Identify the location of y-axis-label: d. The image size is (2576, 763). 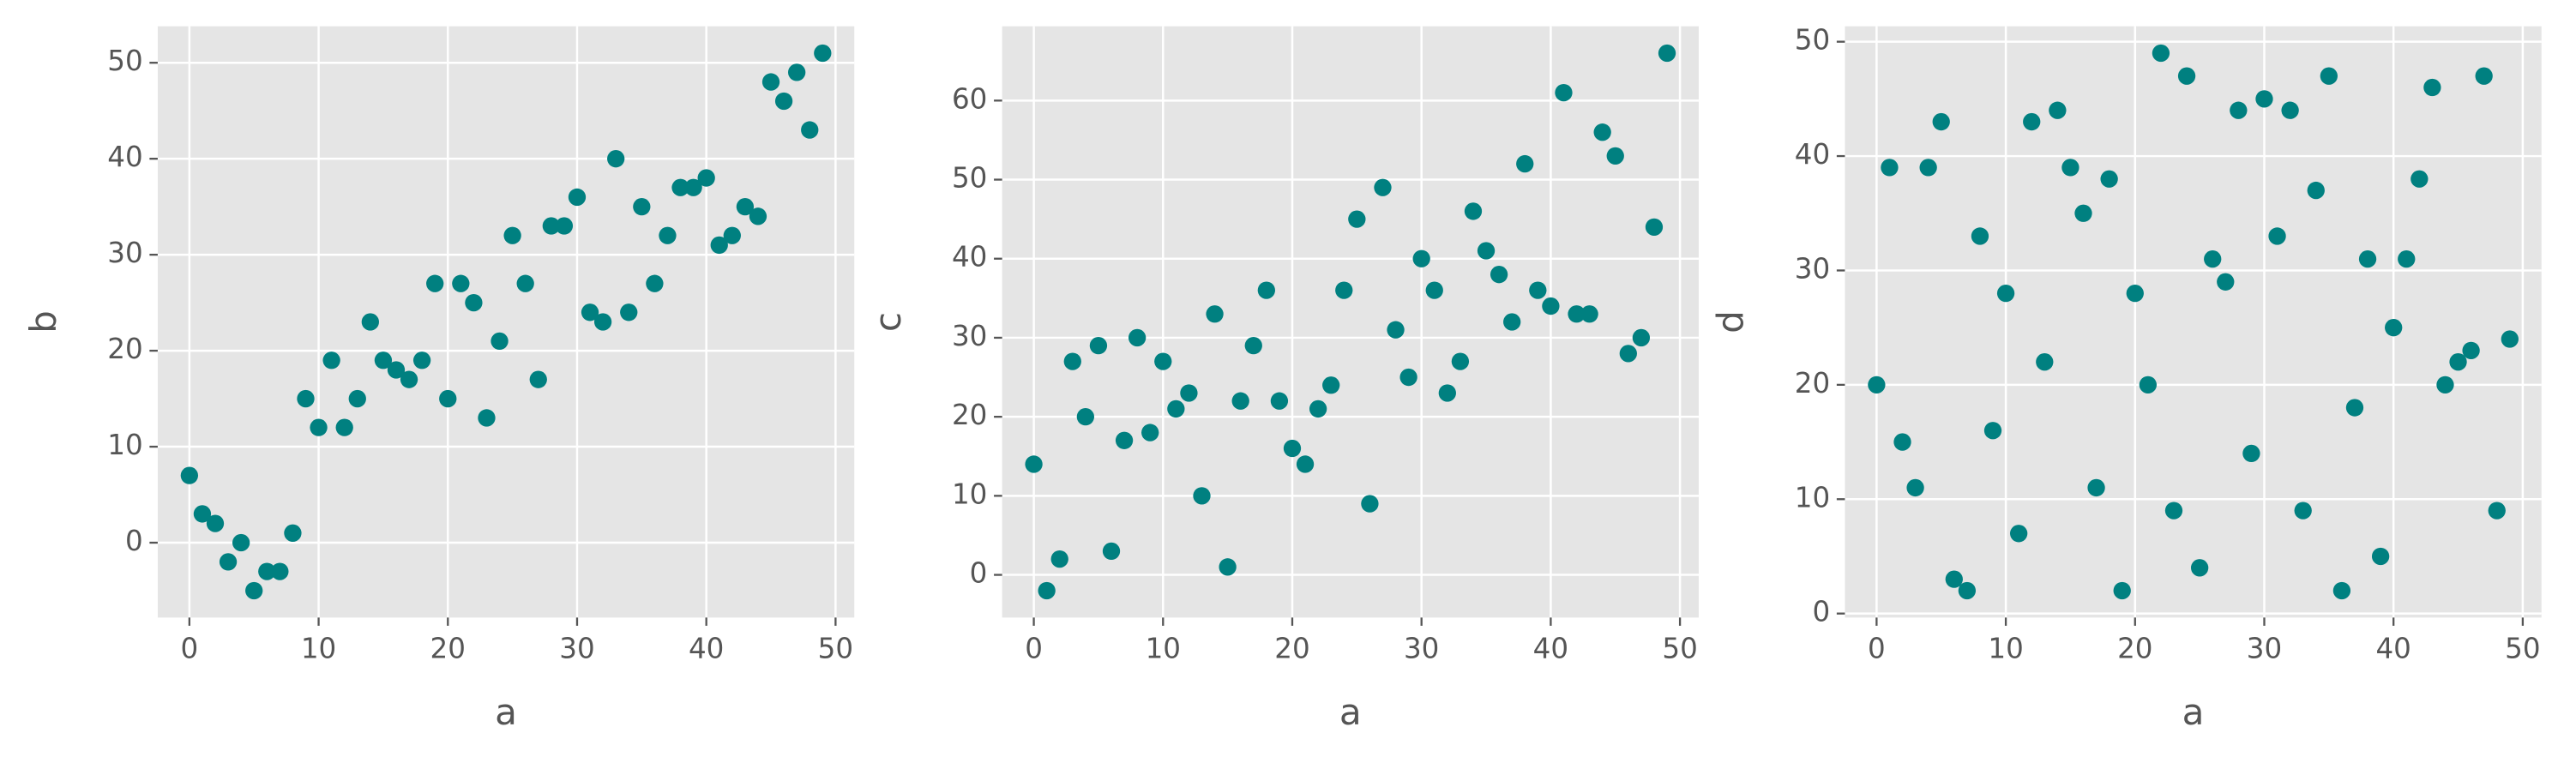
(1731, 321).